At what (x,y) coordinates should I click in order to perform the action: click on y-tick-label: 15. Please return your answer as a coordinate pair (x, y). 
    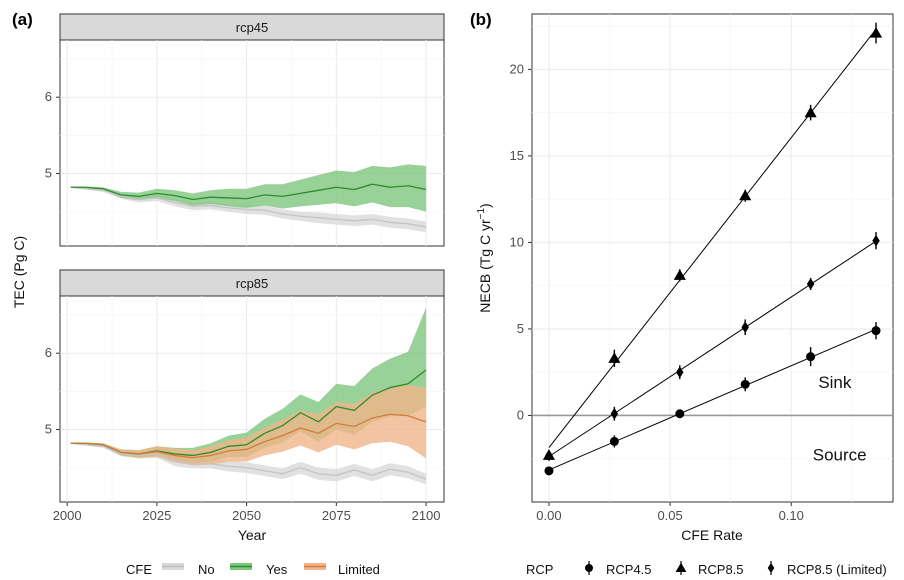
    Looking at the image, I should click on (517, 155).